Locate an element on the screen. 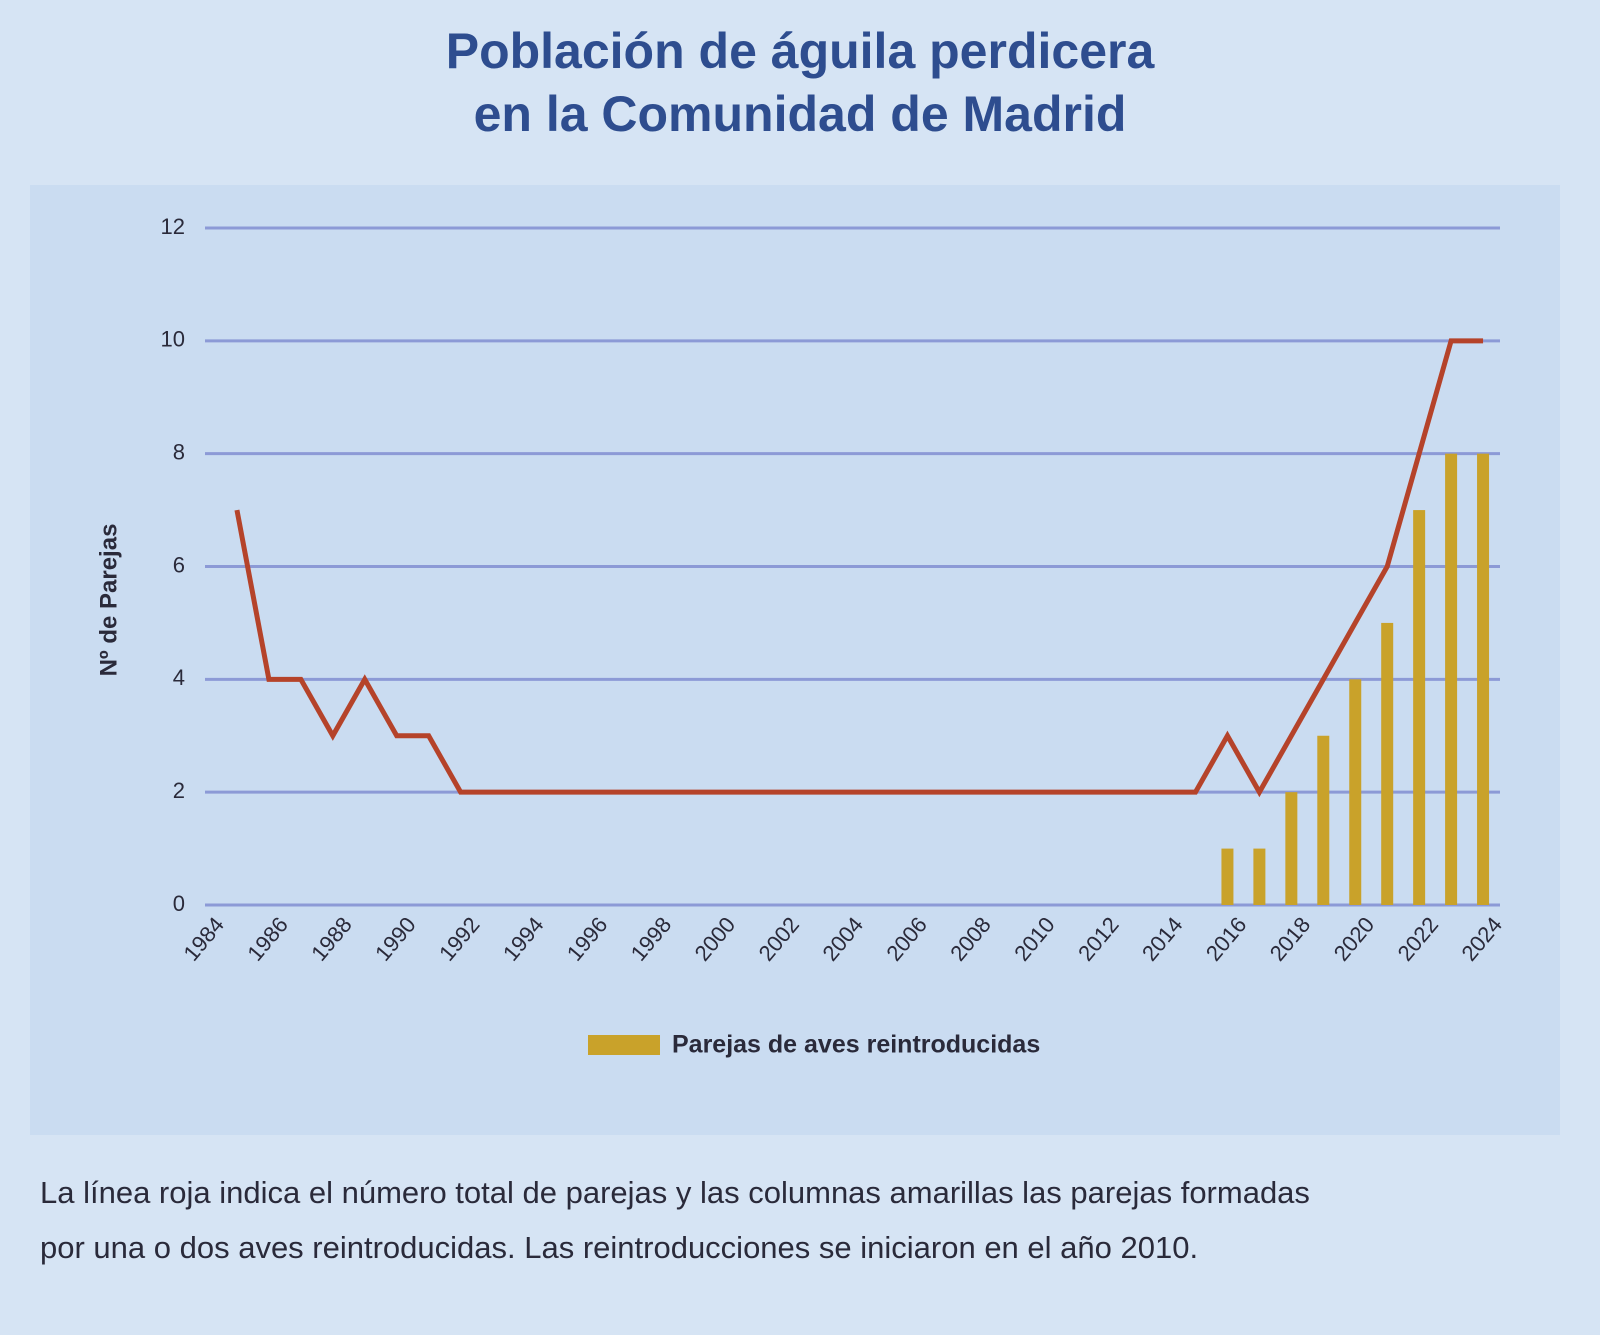 This screenshot has width=1600, height=1335. y-tick-label: 8 is located at coordinates (179, 451).